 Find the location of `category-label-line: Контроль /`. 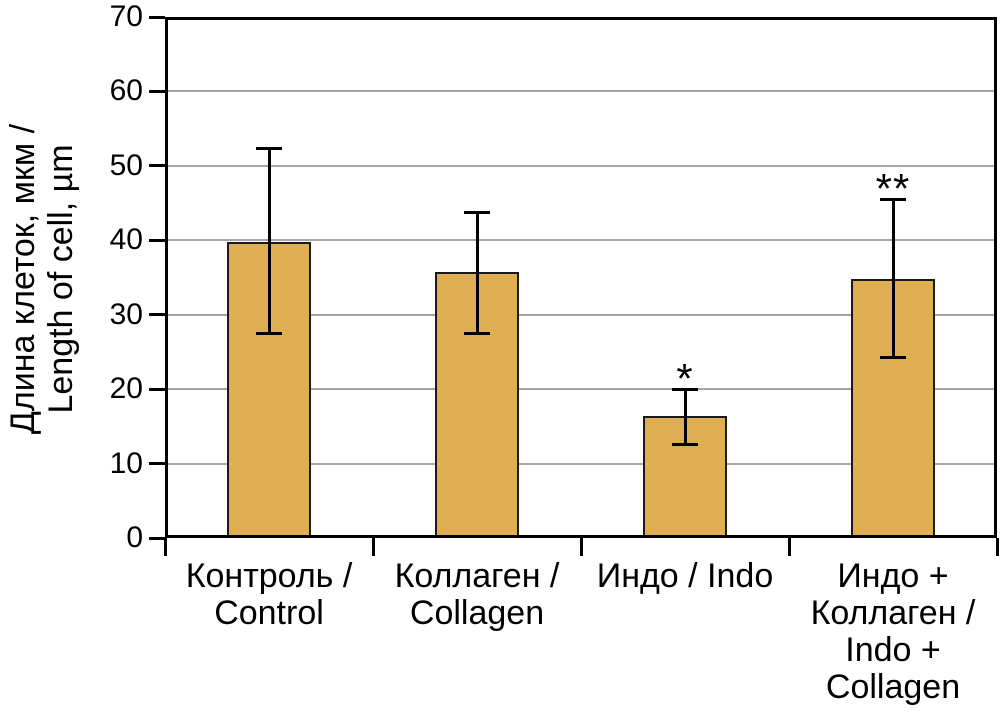

category-label-line: Контроль / is located at coordinates (269, 576).